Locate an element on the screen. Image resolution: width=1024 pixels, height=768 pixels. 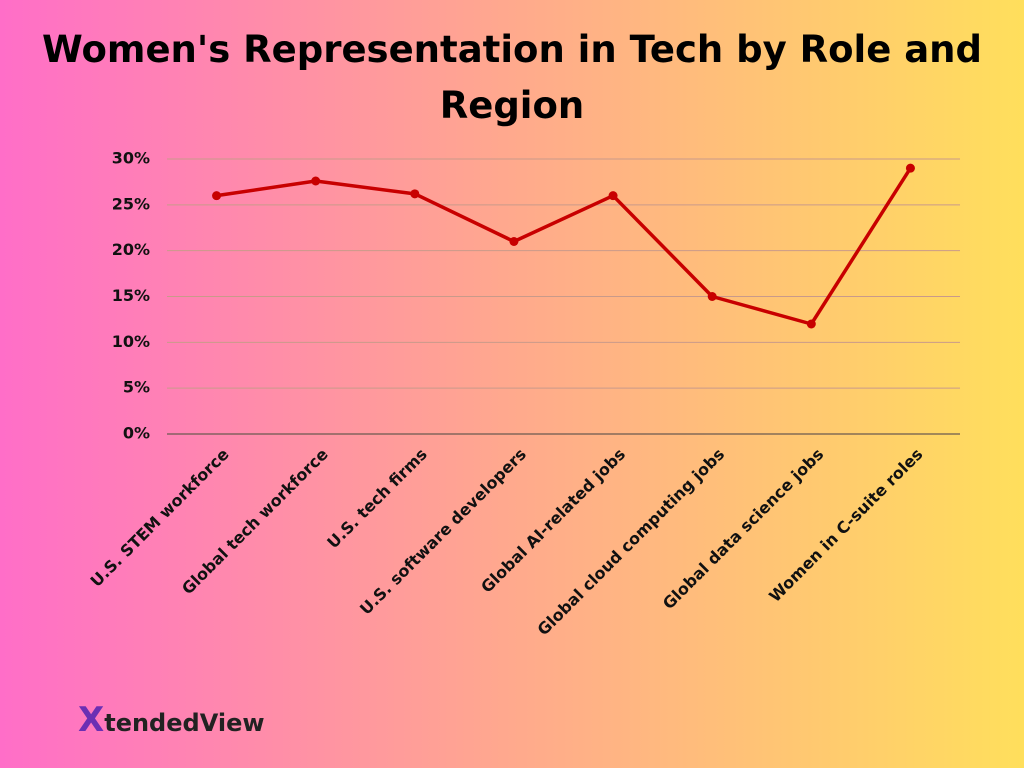
y-tick-label: 25% is located at coordinates (131, 203).